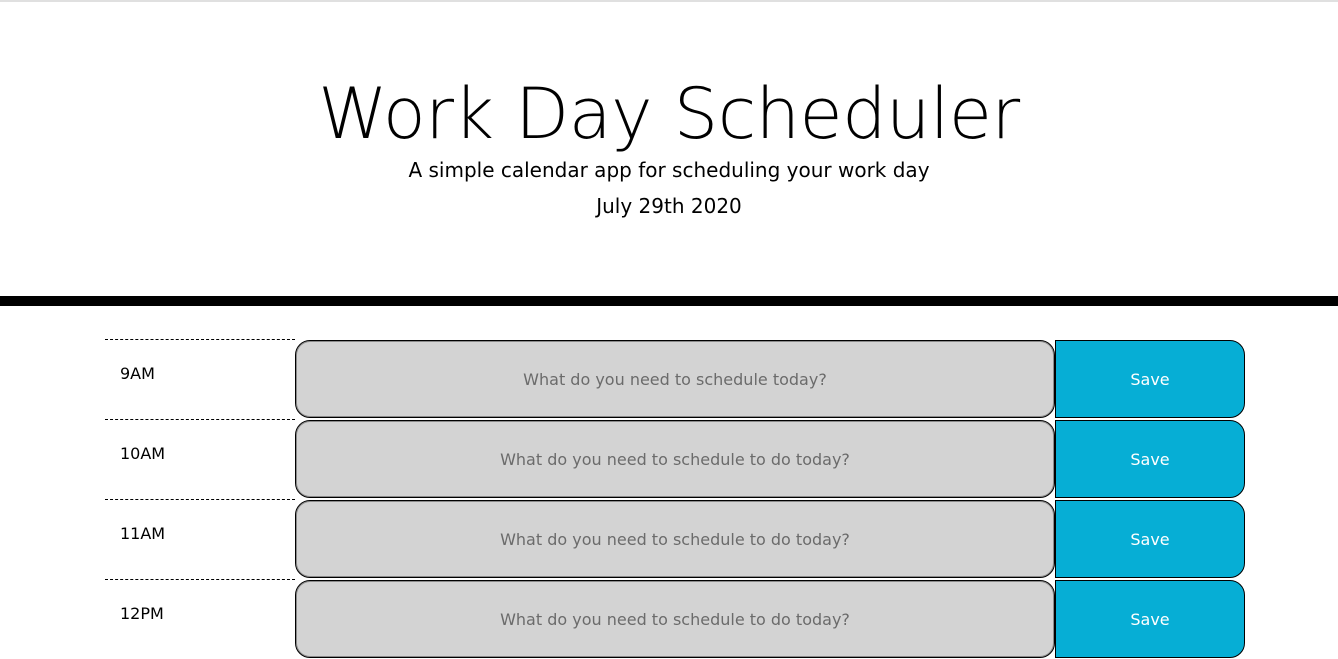  I want to click on hour-label: 11AM, so click(200, 539).